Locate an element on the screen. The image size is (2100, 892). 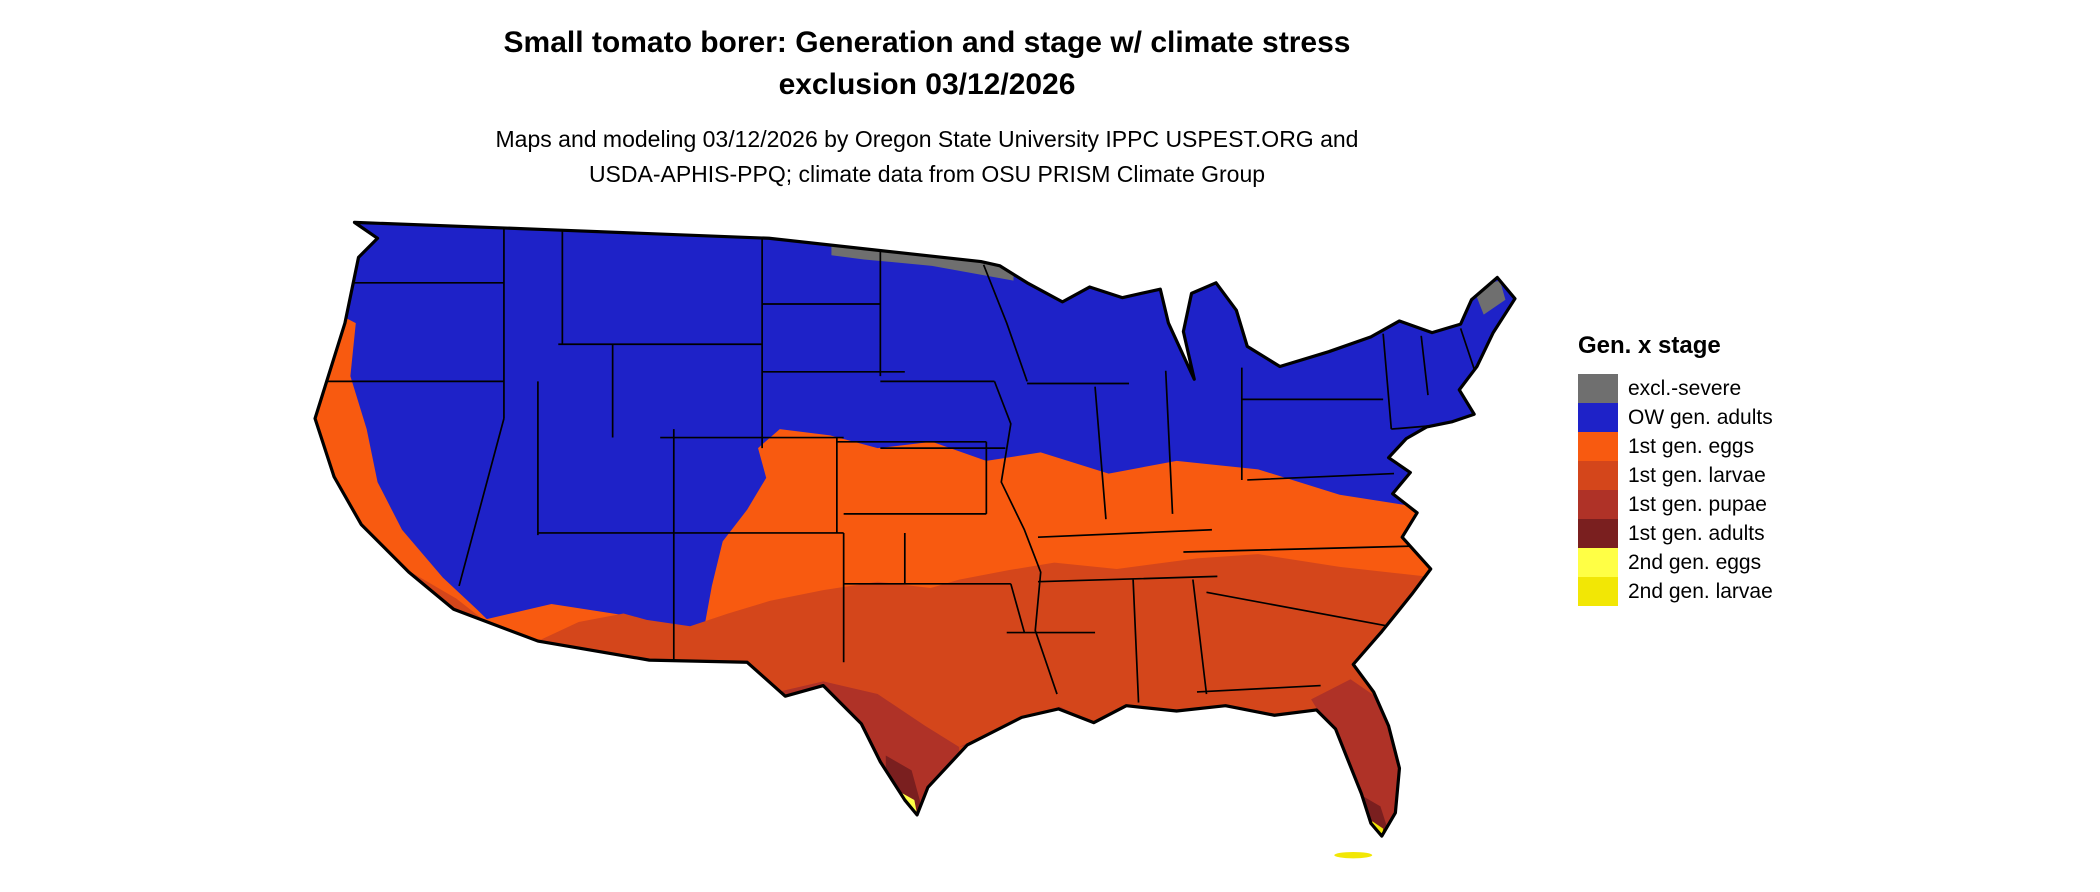
legend-item-label: OW gen. adults is located at coordinates (1700, 417).